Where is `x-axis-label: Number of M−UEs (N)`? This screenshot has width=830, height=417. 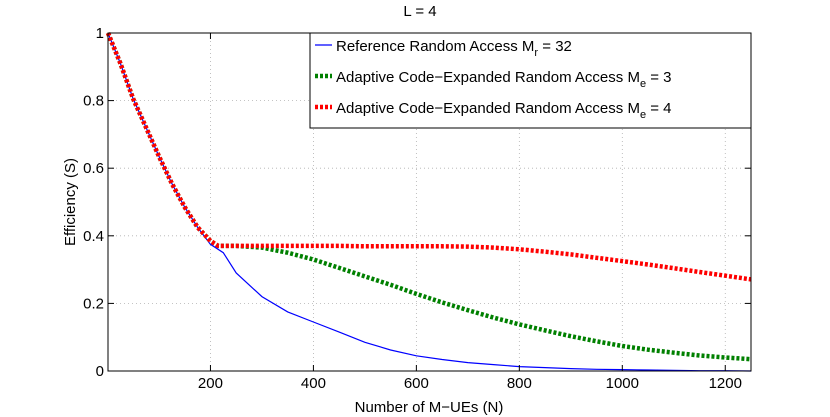 x-axis-label: Number of M−UEs (N) is located at coordinates (429, 407).